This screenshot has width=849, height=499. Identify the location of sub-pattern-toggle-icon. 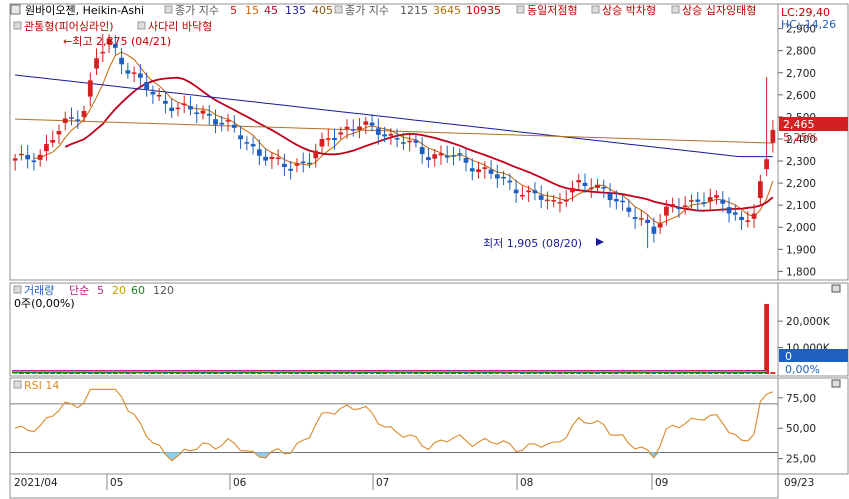
(17, 25).